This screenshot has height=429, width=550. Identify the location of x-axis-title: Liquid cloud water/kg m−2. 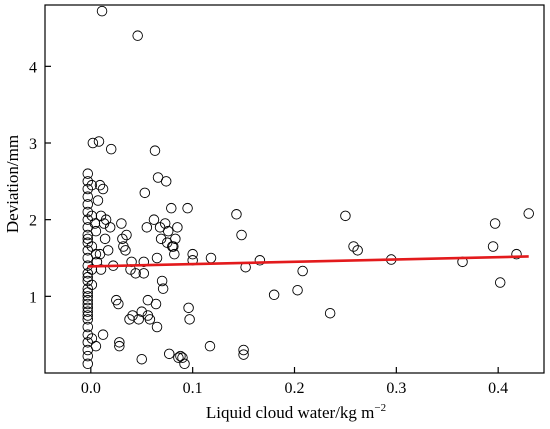
(296, 412).